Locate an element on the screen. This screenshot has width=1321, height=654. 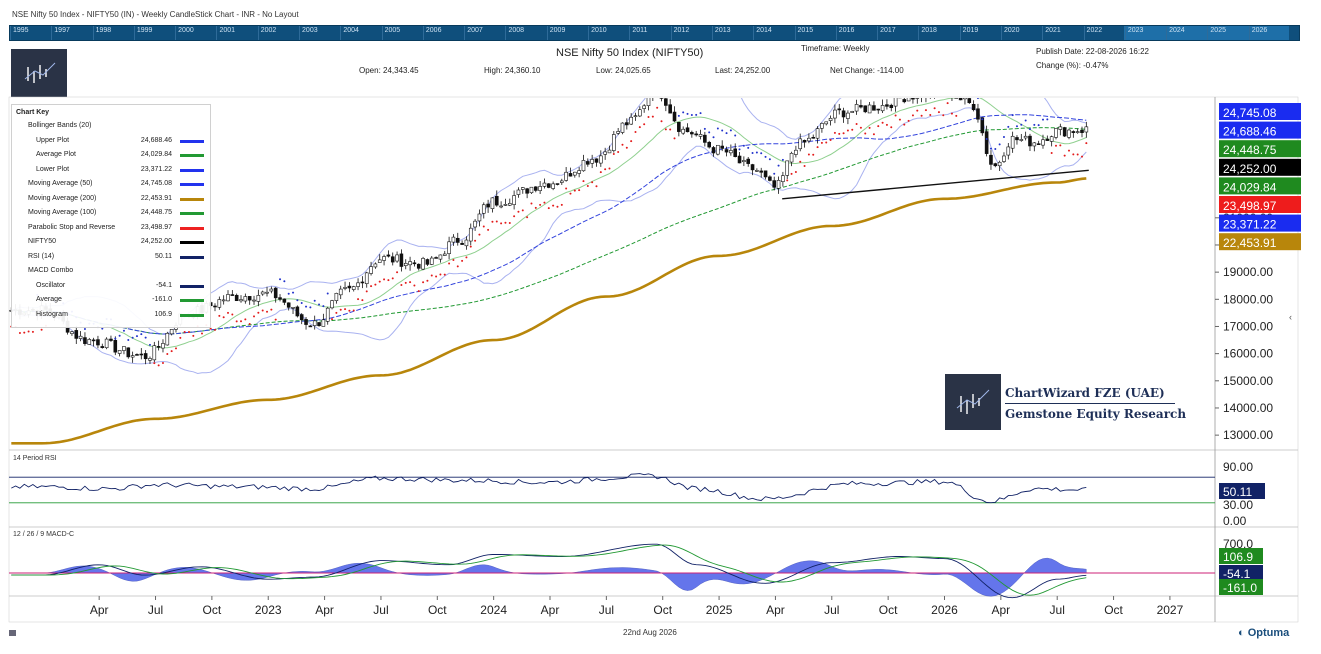
timeline-year: 2011 is located at coordinates (640, 30).